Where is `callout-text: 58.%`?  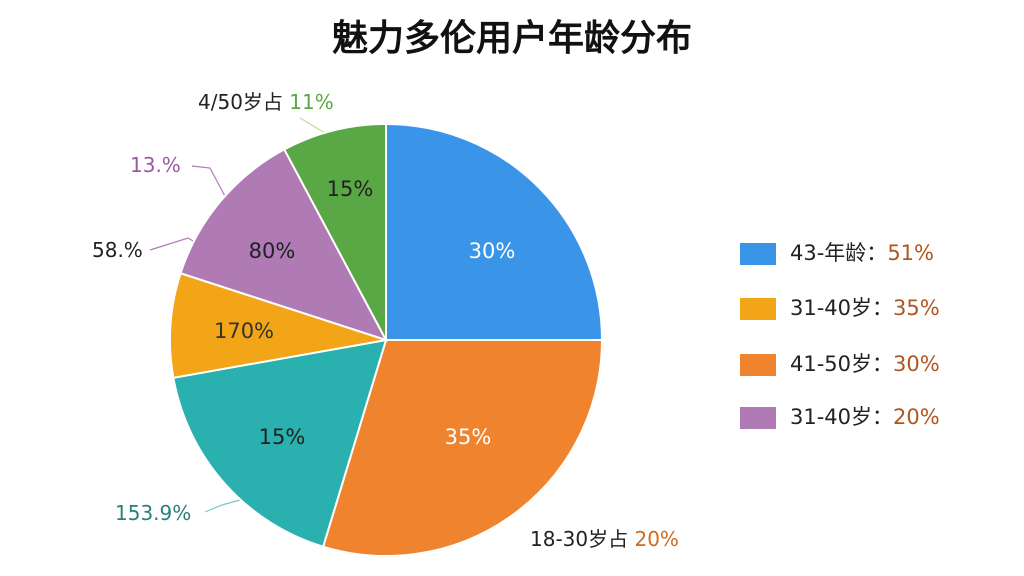
callout-text: 58.% is located at coordinates (117, 250).